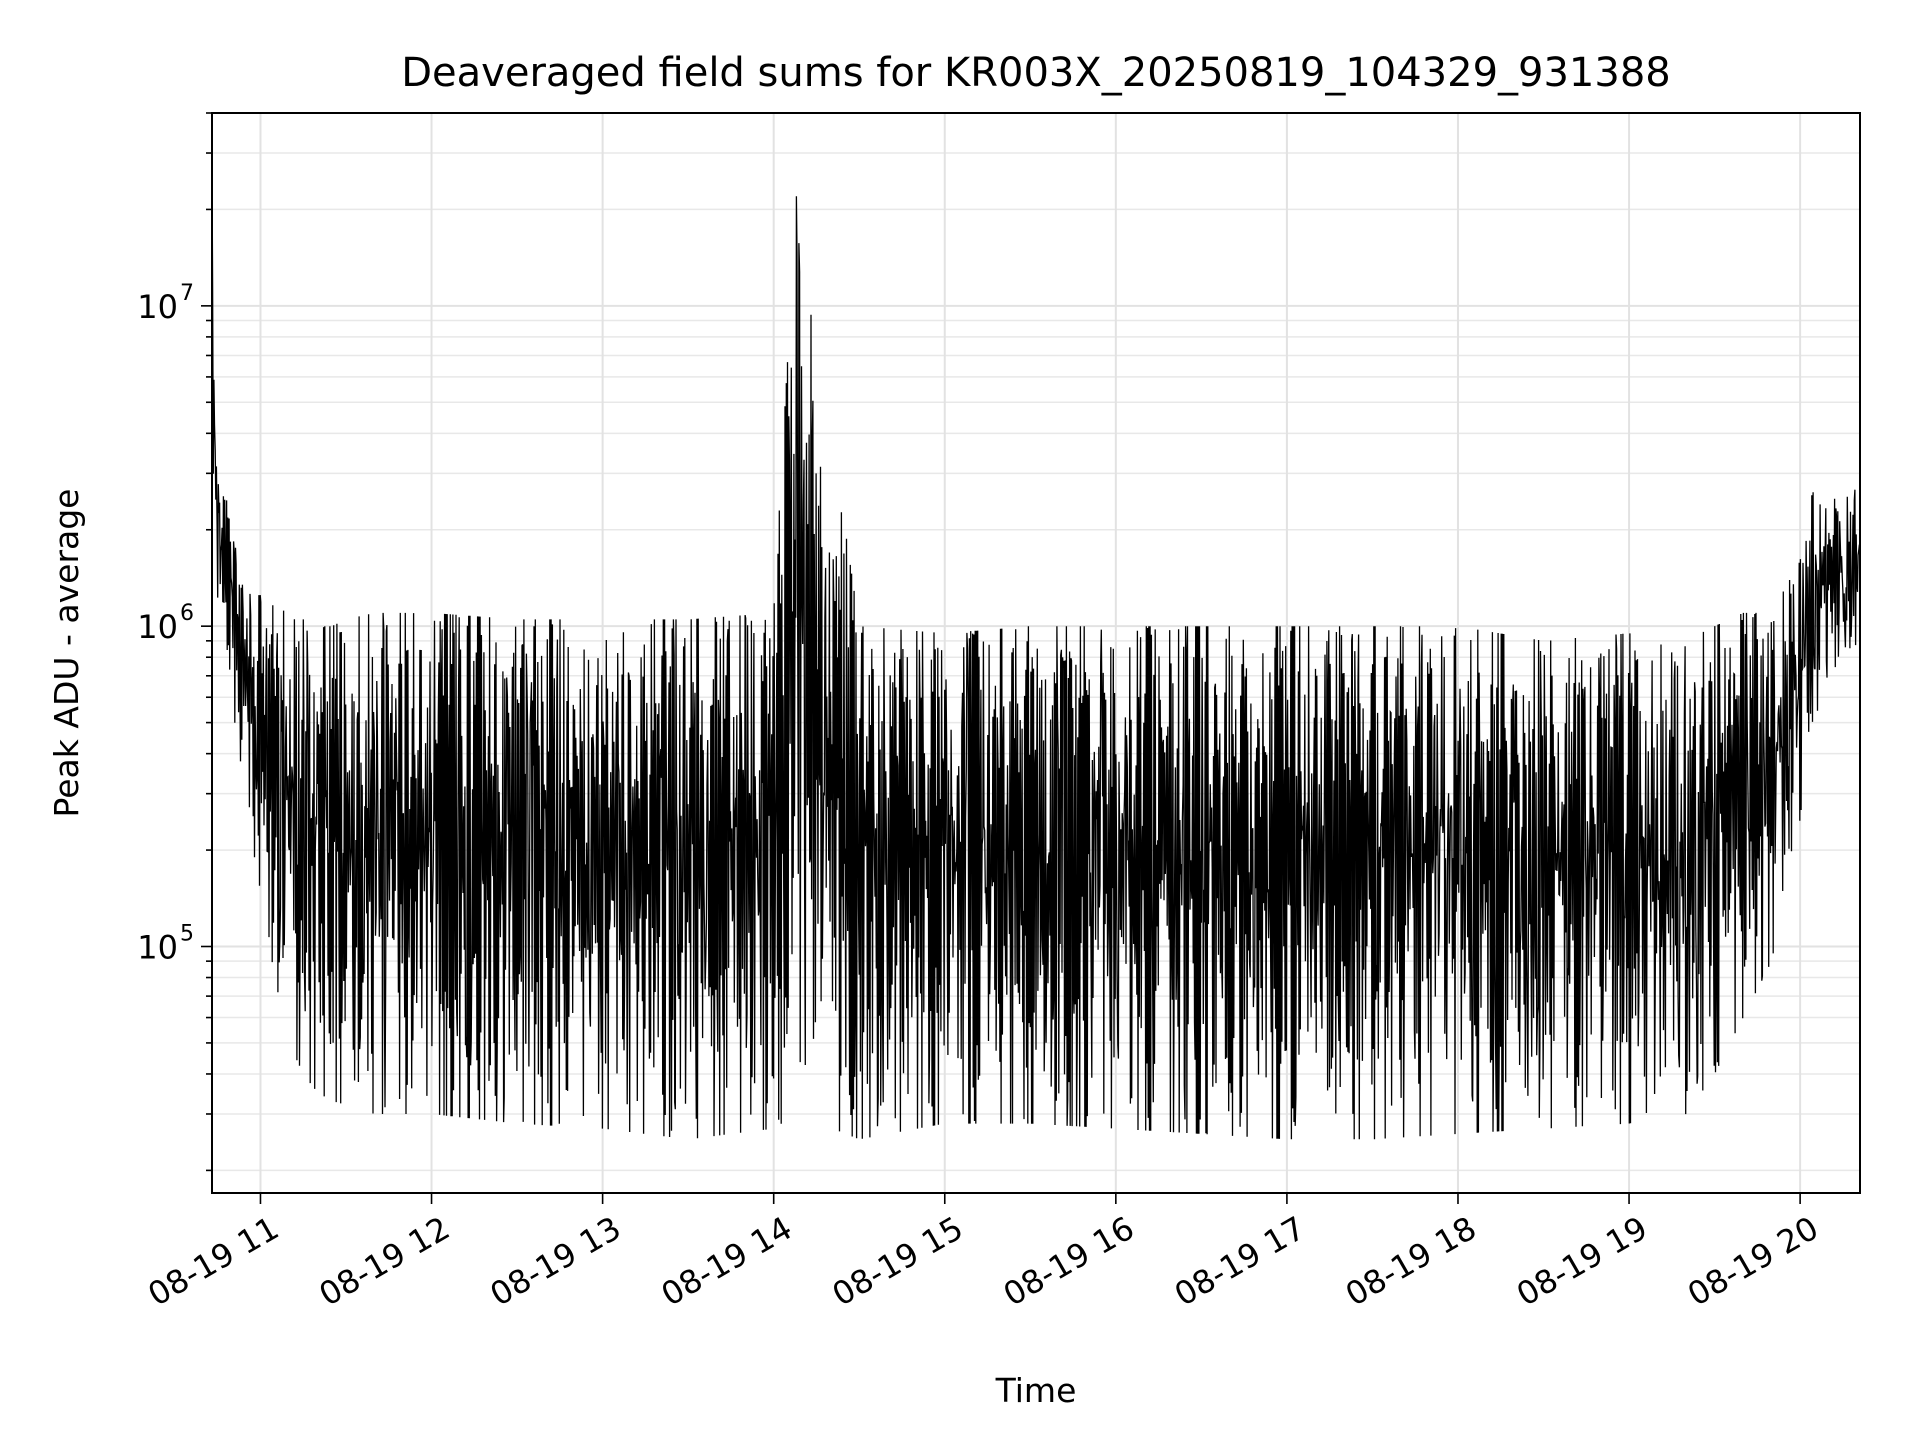 The height and width of the screenshot is (1440, 1920). What do you see at coordinates (1240, 1261) in the screenshot?
I see `x-tick-label: 08-19 17` at bounding box center [1240, 1261].